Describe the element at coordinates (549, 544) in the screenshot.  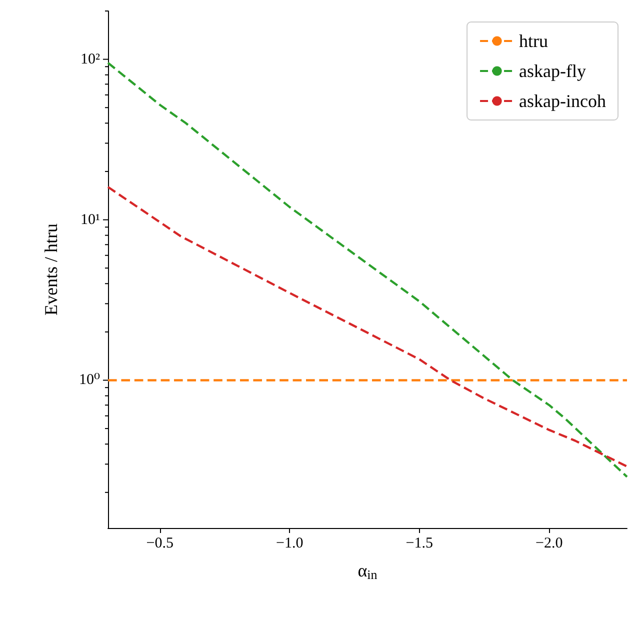
I see `x-tick-label: −2.0` at that location.